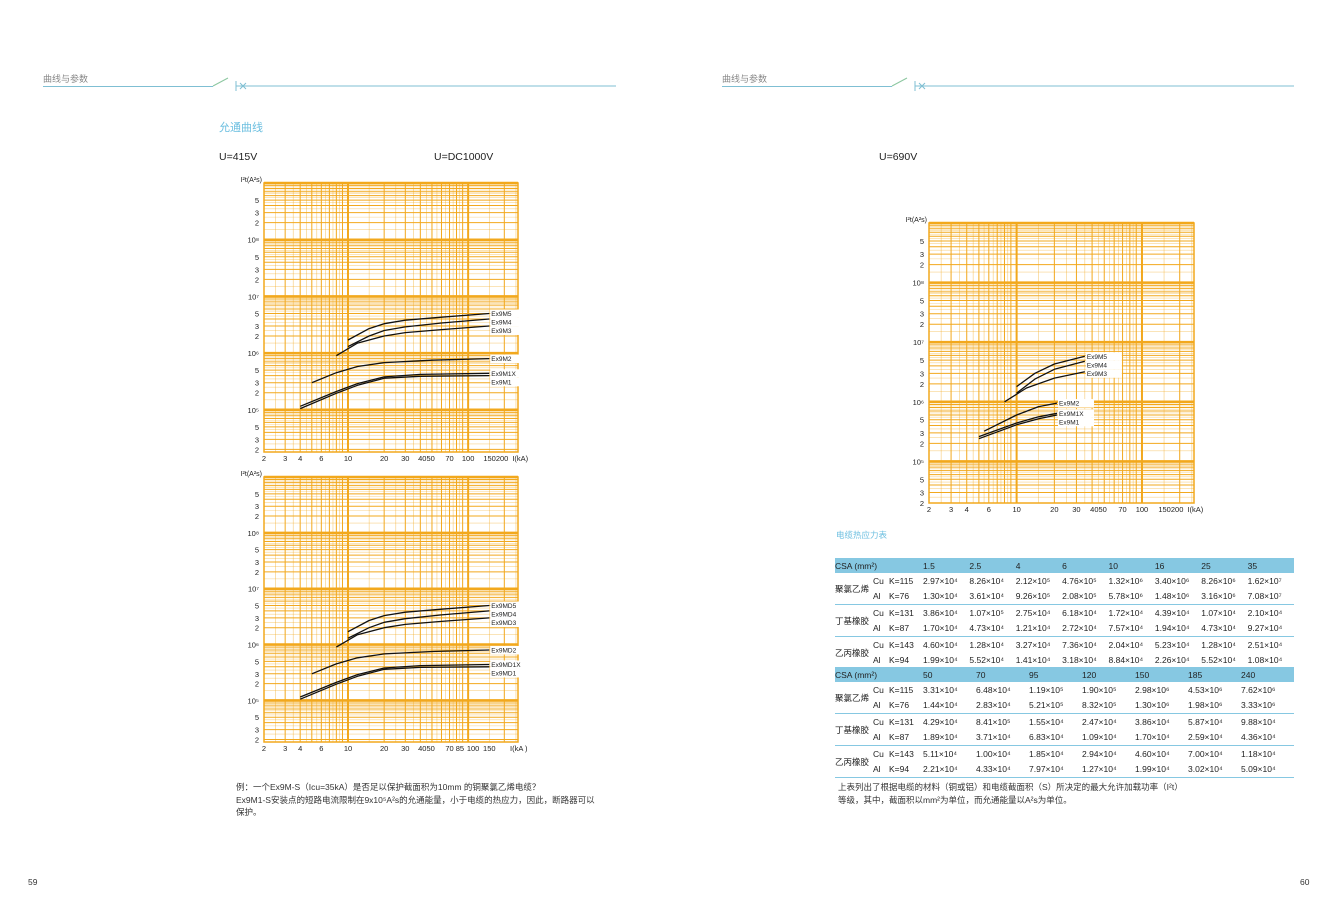  Describe the element at coordinates (1218, 612) in the screenshot. I see `i2t-value: 1.07×10⁴` at that location.